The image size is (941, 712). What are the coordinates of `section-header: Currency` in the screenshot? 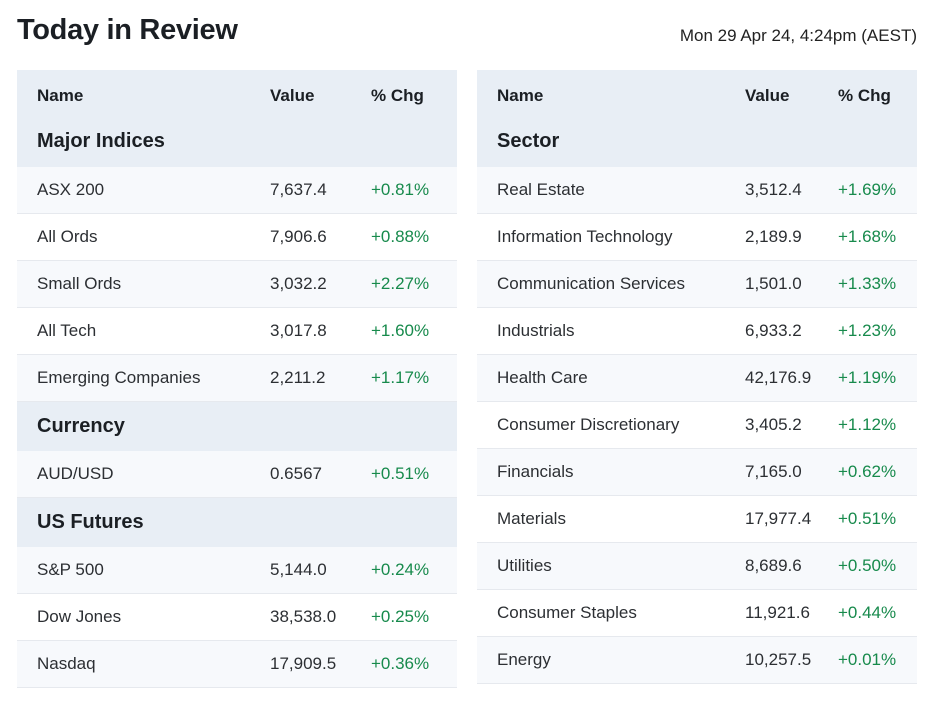 It's located at (237, 426).